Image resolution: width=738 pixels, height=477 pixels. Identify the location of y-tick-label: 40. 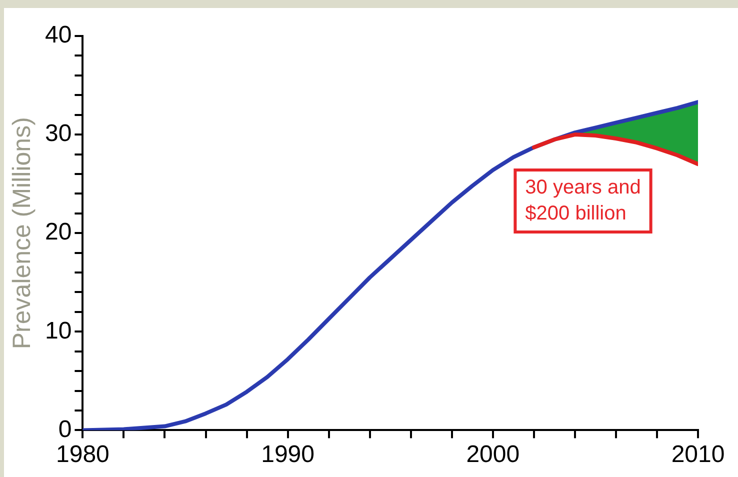
(58, 35).